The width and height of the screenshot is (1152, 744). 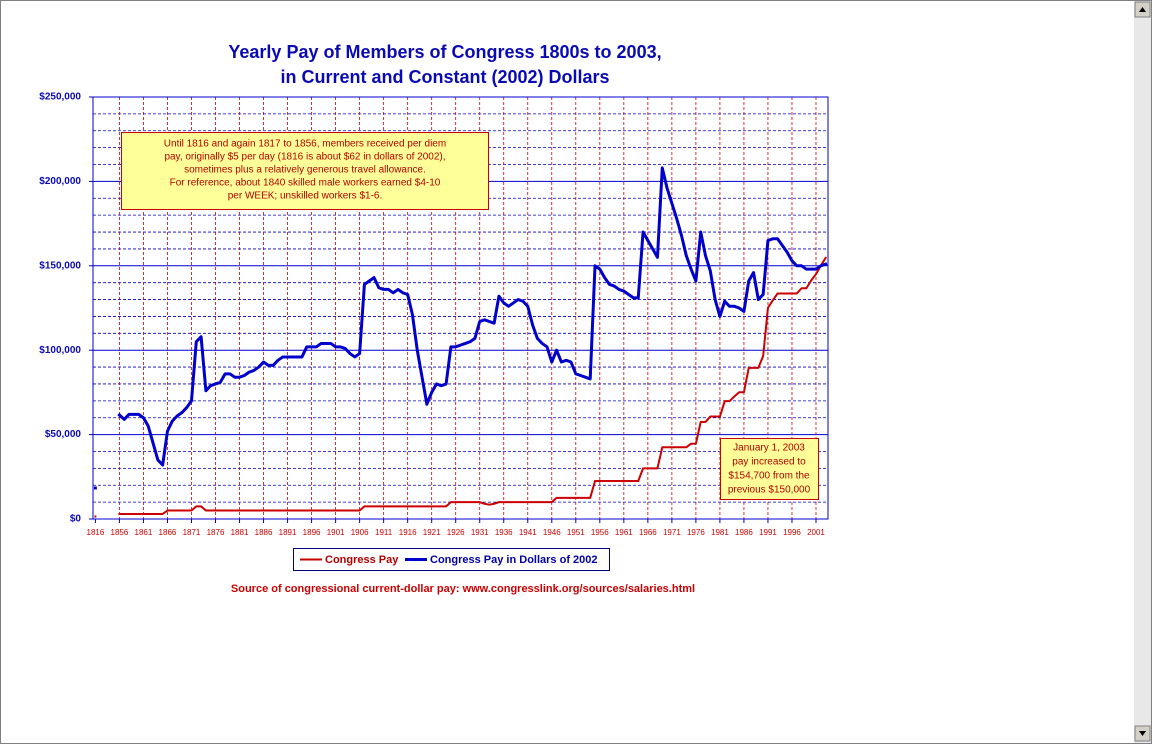 What do you see at coordinates (120, 532) in the screenshot?
I see `x-tick-label: 1856` at bounding box center [120, 532].